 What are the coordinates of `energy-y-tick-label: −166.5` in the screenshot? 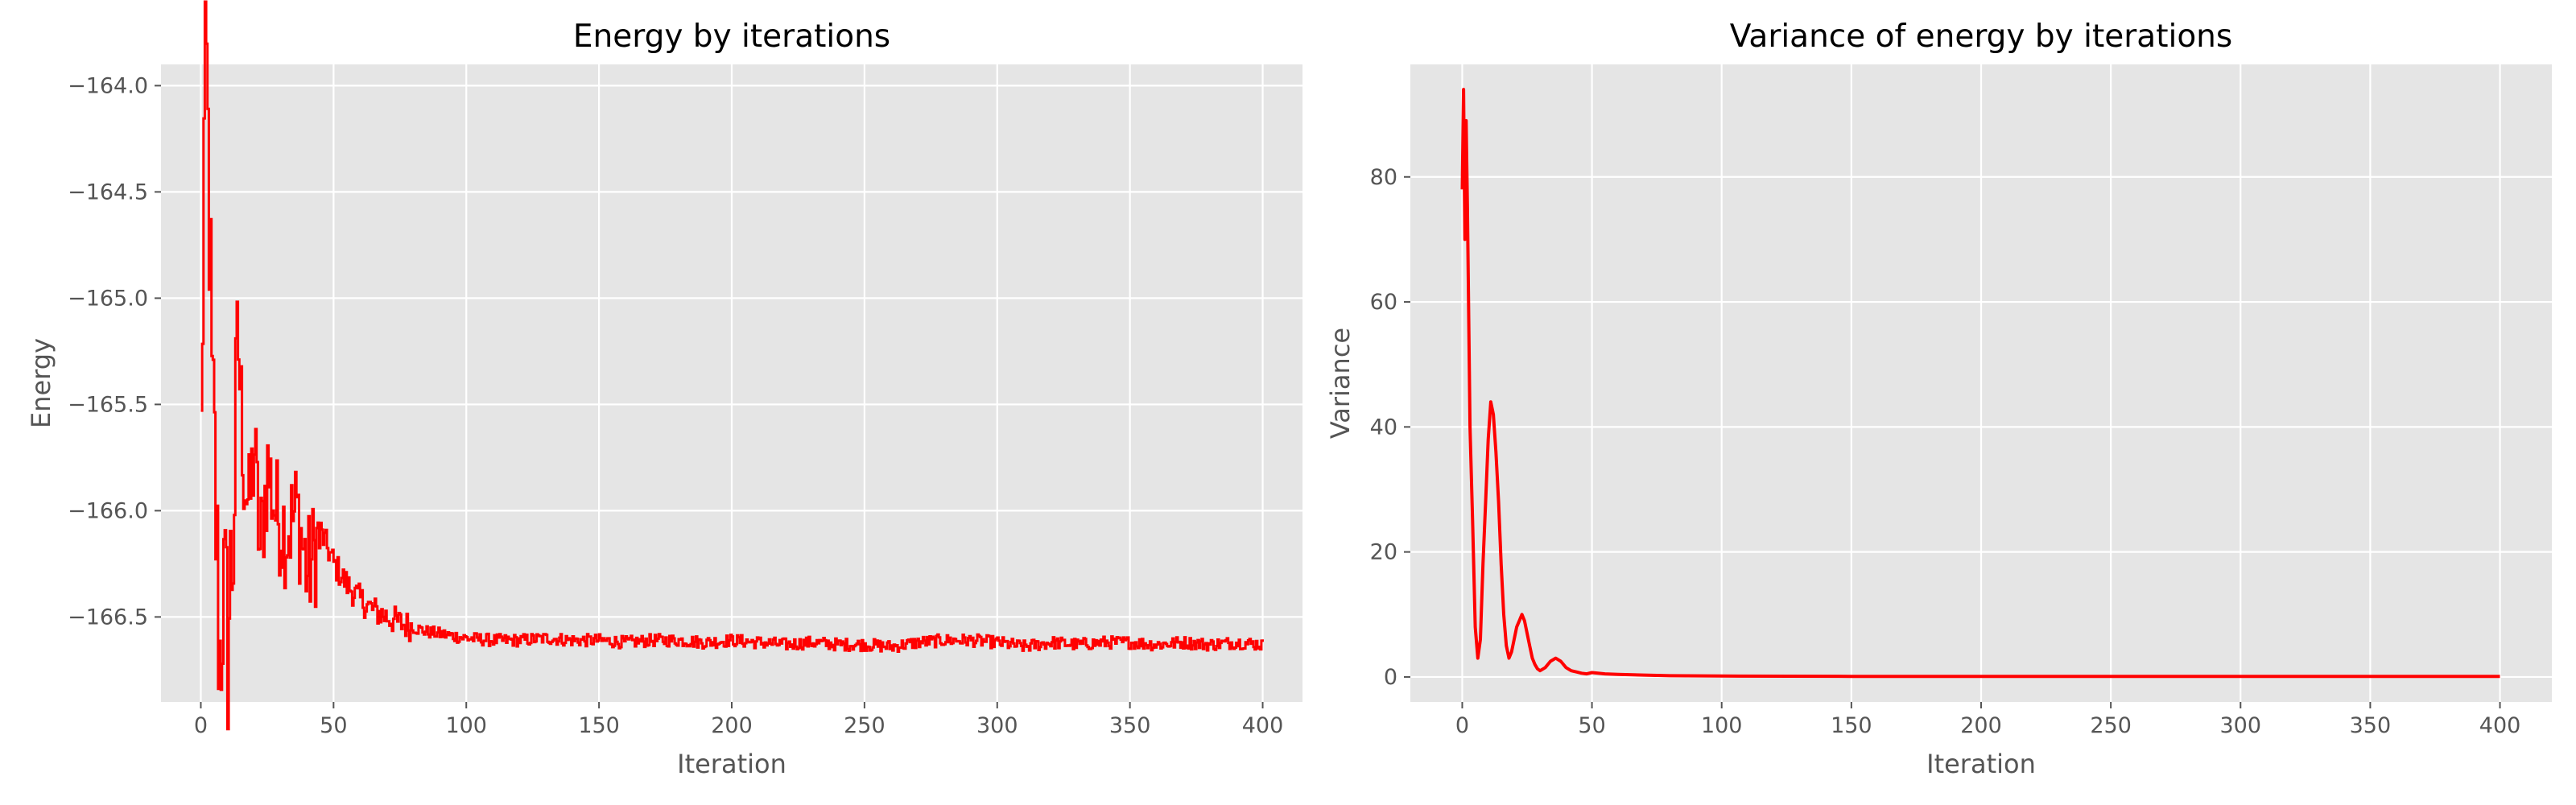 It's located at (108, 617).